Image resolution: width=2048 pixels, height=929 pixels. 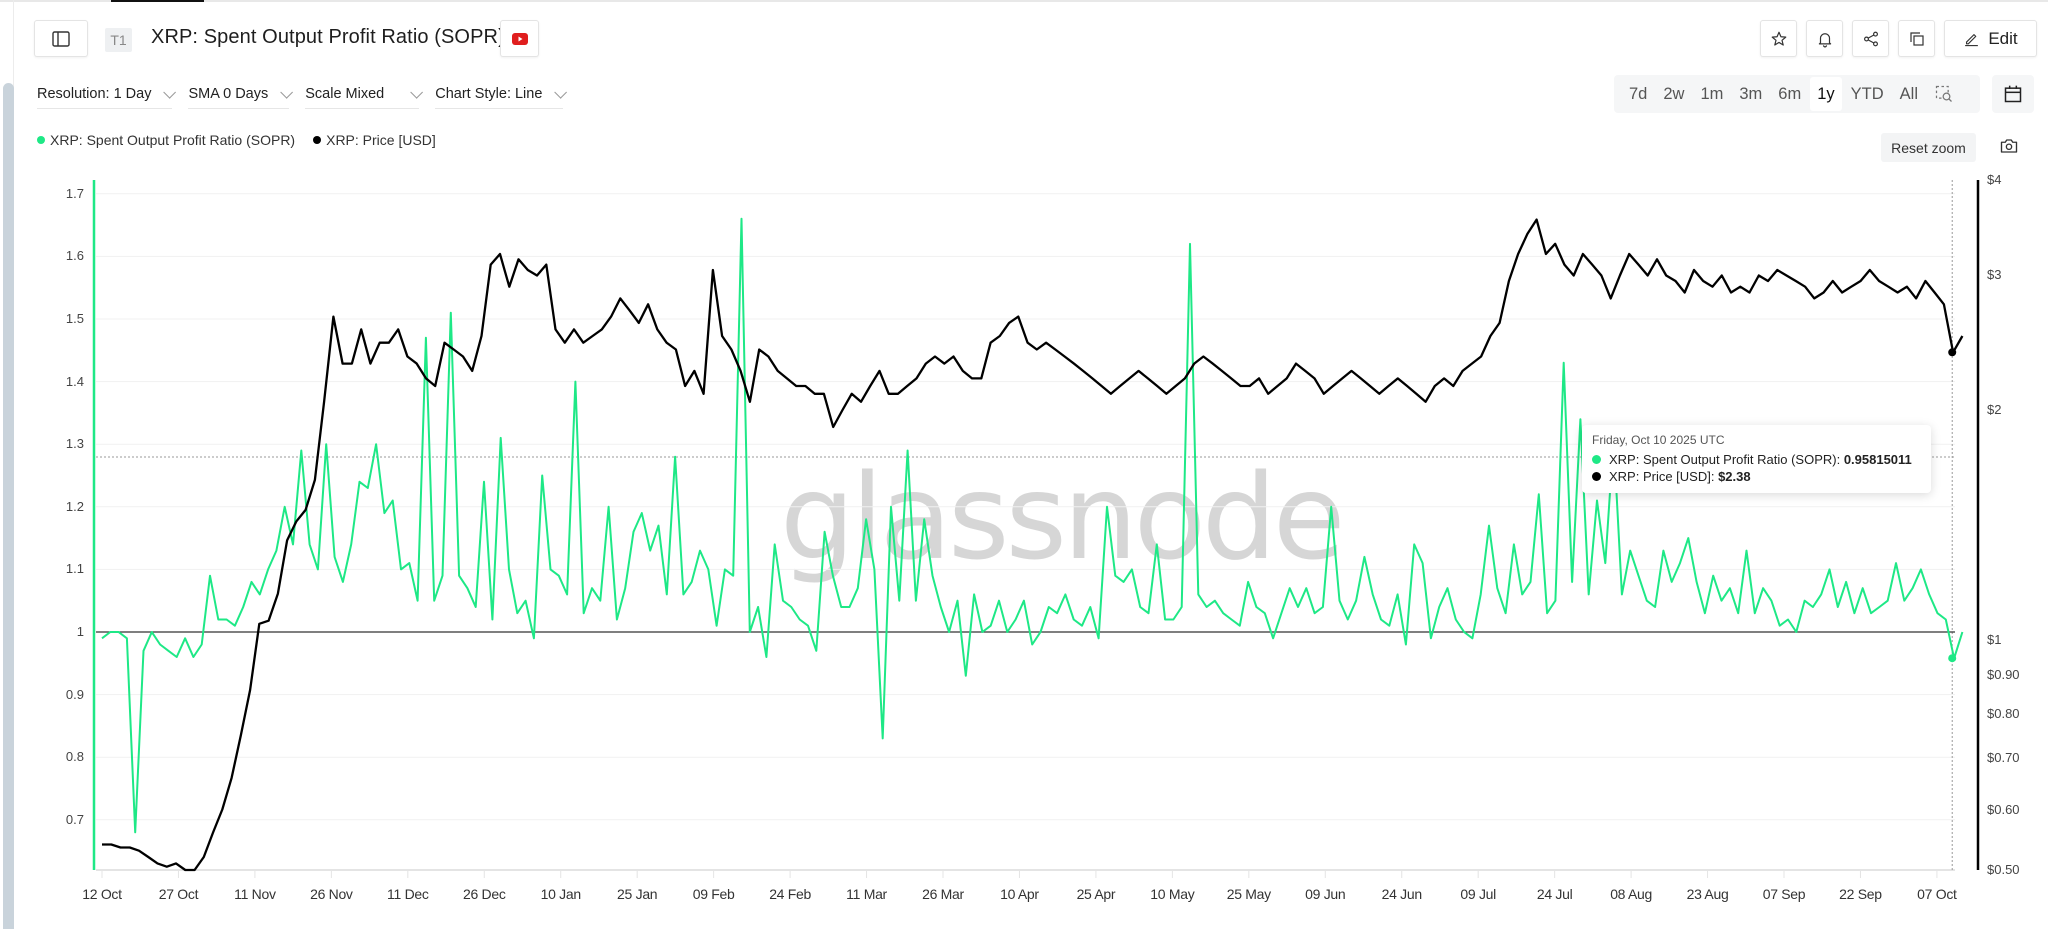 What do you see at coordinates (1478, 894) in the screenshot?
I see `x-tick-label: 09 Jul` at bounding box center [1478, 894].